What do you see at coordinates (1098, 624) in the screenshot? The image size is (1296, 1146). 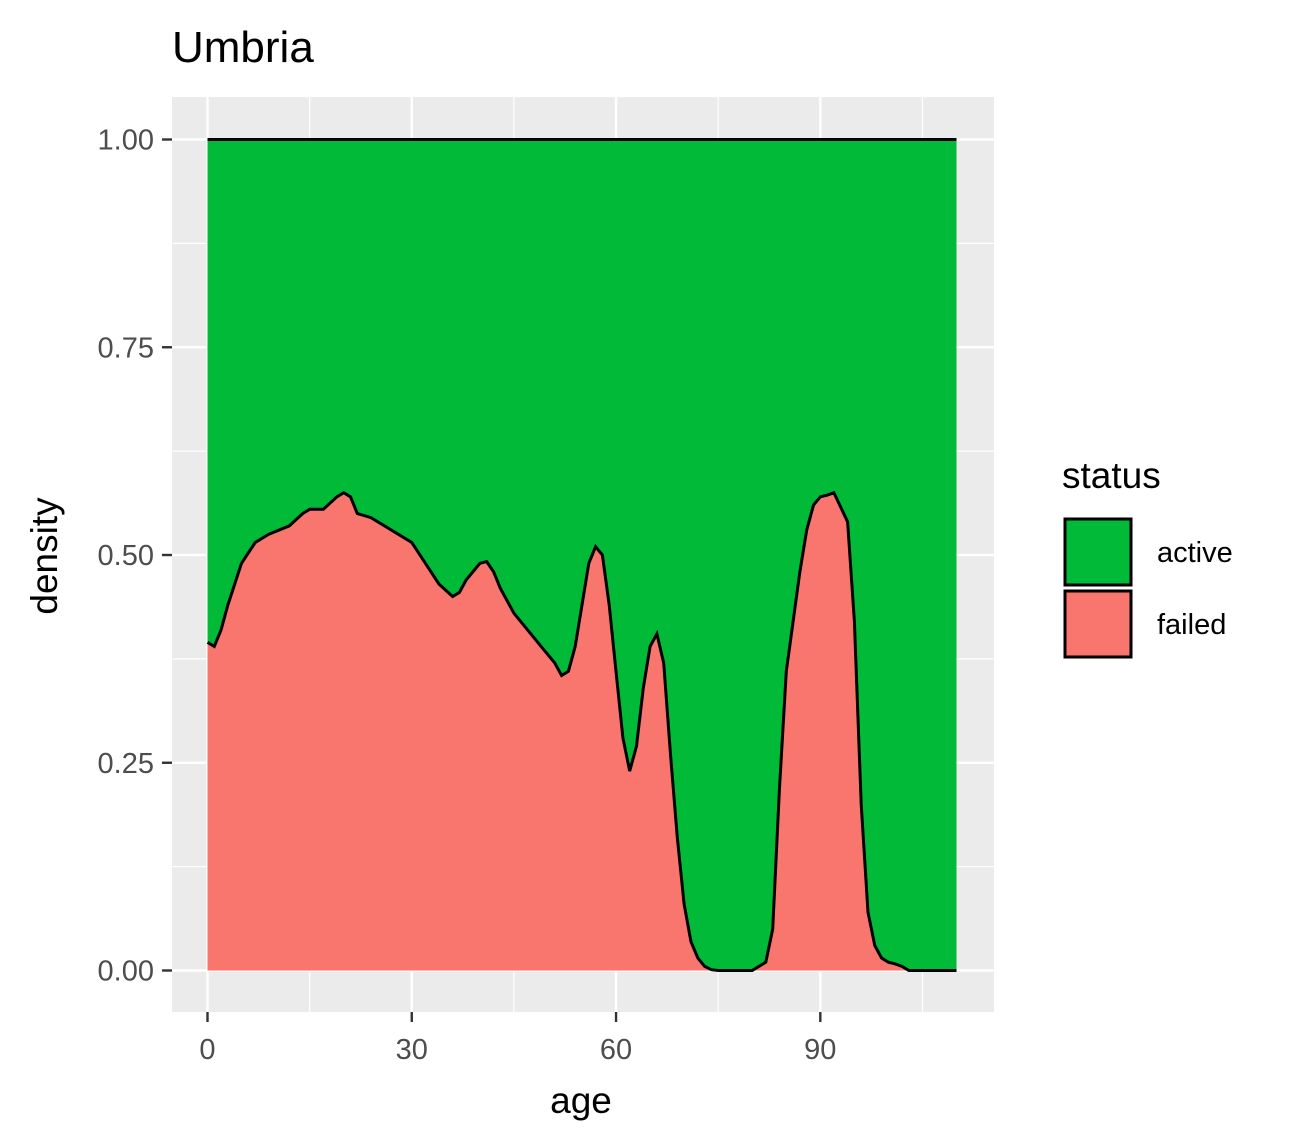 I see `legend-key-failed` at bounding box center [1098, 624].